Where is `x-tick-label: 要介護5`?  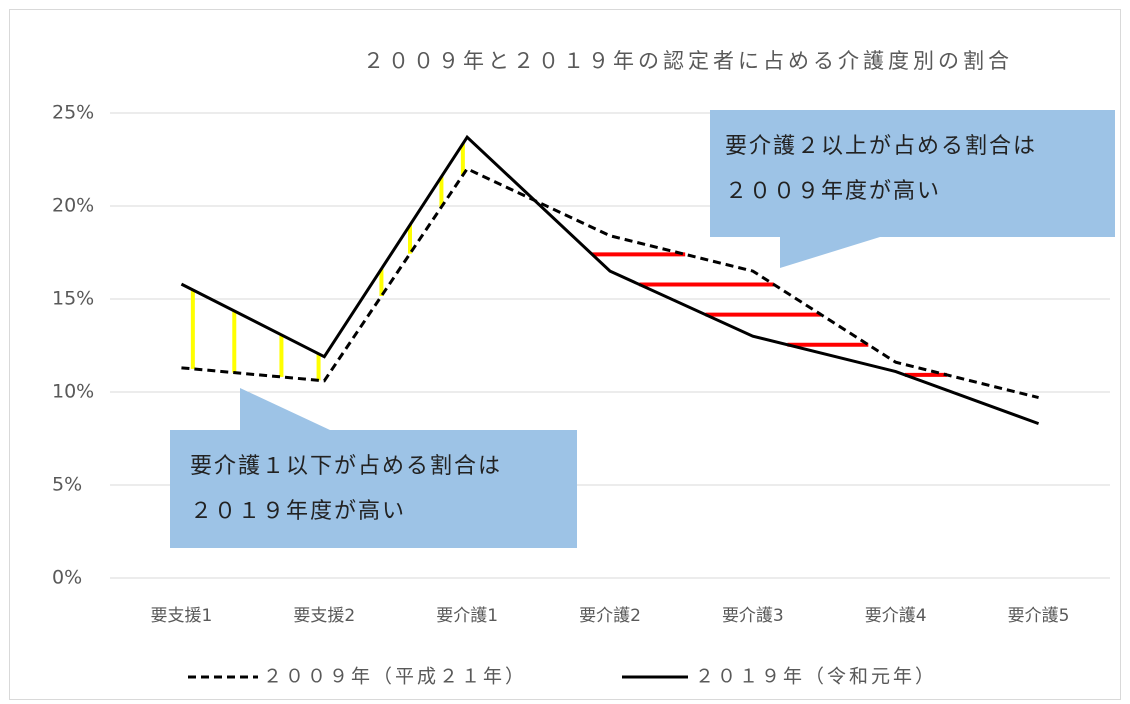 x-tick-label: 要介護5 is located at coordinates (1039, 616).